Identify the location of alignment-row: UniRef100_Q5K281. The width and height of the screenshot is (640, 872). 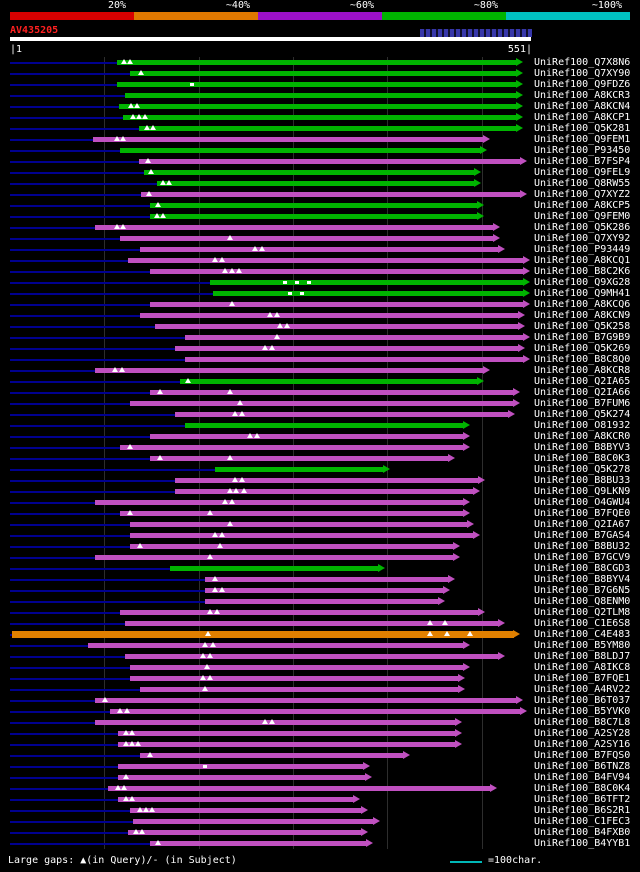
(320, 128).